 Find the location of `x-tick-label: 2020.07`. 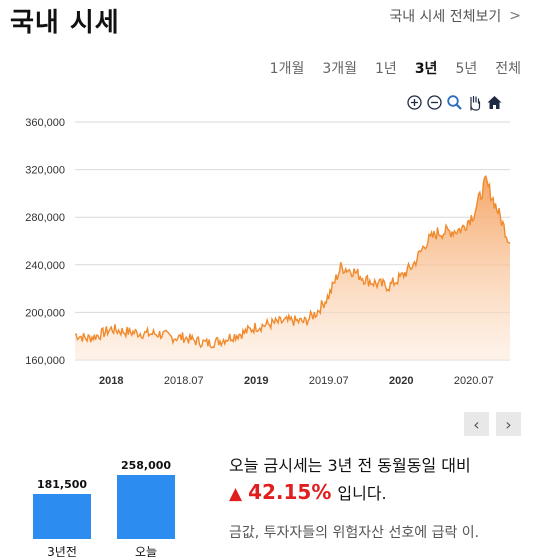

x-tick-label: 2020.07 is located at coordinates (474, 381).